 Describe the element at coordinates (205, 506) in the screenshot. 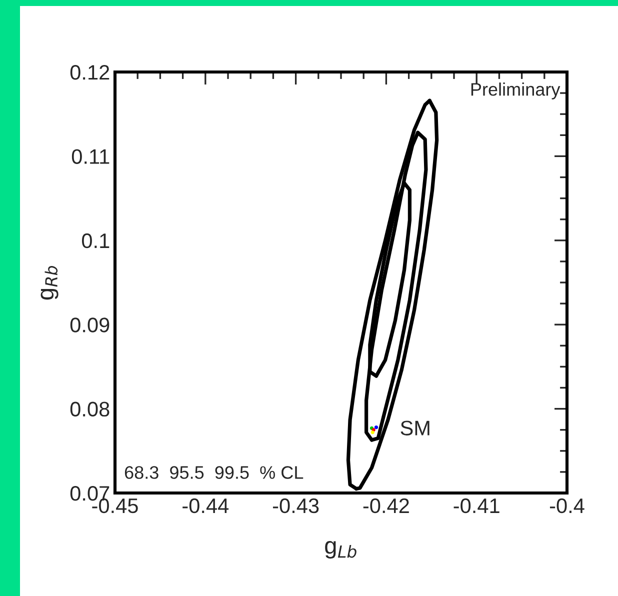

I see `x-tick-label: -0.44` at that location.